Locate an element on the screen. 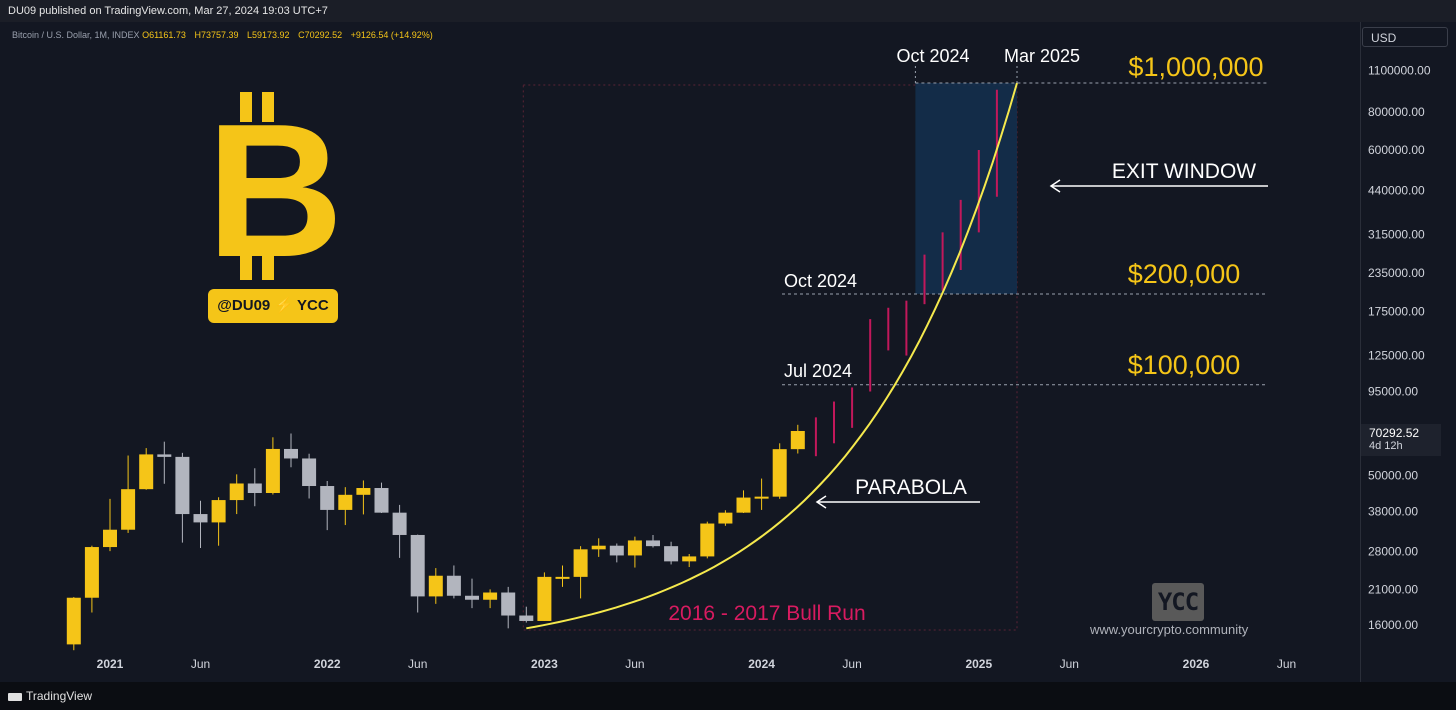 The width and height of the screenshot is (1456, 710). price-axis-column is located at coordinates (1408, 352).